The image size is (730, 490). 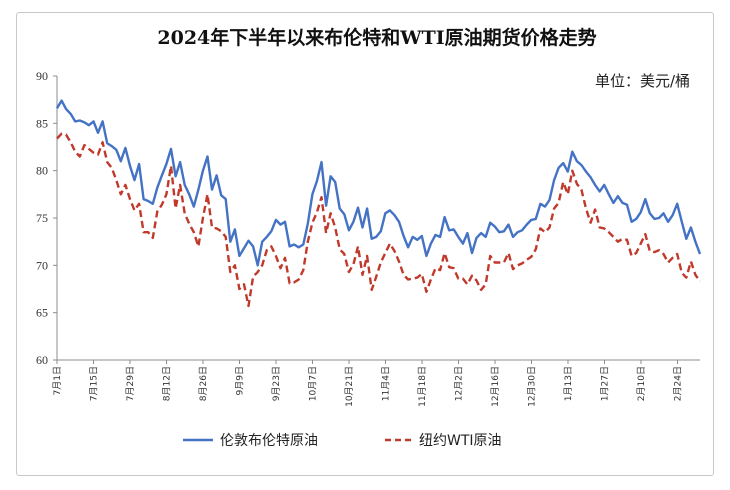 I want to click on y-tick-label: 75, so click(x=42, y=218).